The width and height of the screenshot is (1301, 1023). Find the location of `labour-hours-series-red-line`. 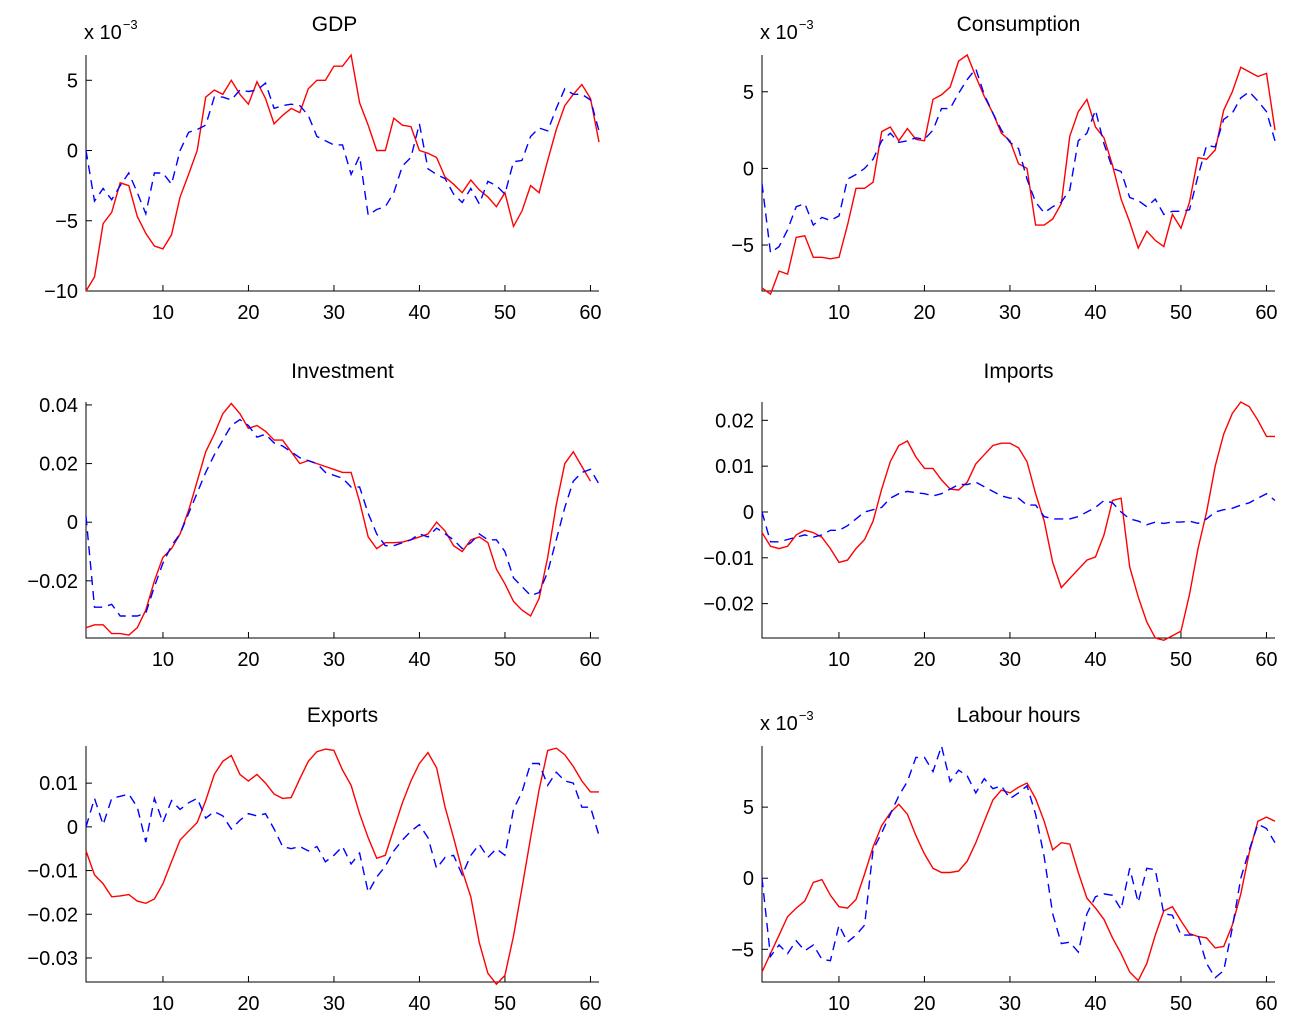

labour-hours-series-red-line is located at coordinates (1018, 882).